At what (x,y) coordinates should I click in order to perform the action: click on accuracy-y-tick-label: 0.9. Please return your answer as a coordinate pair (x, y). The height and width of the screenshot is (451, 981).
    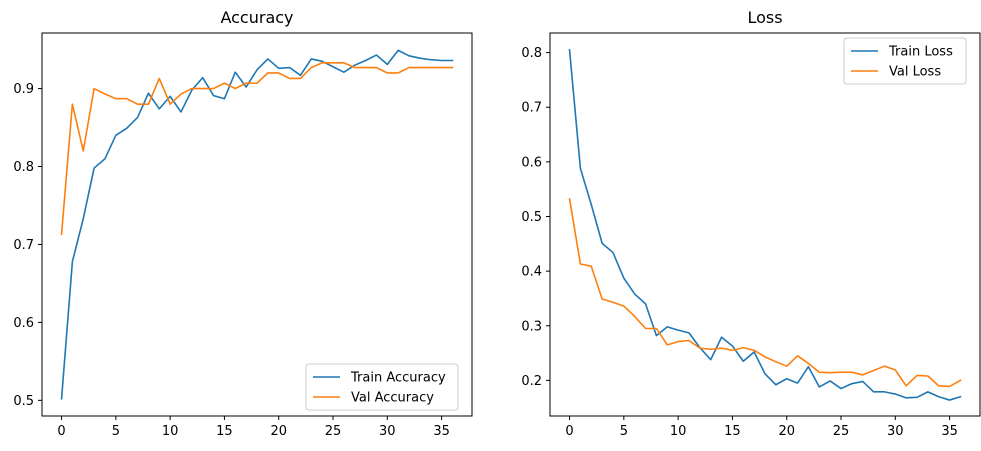
    Looking at the image, I should click on (23, 89).